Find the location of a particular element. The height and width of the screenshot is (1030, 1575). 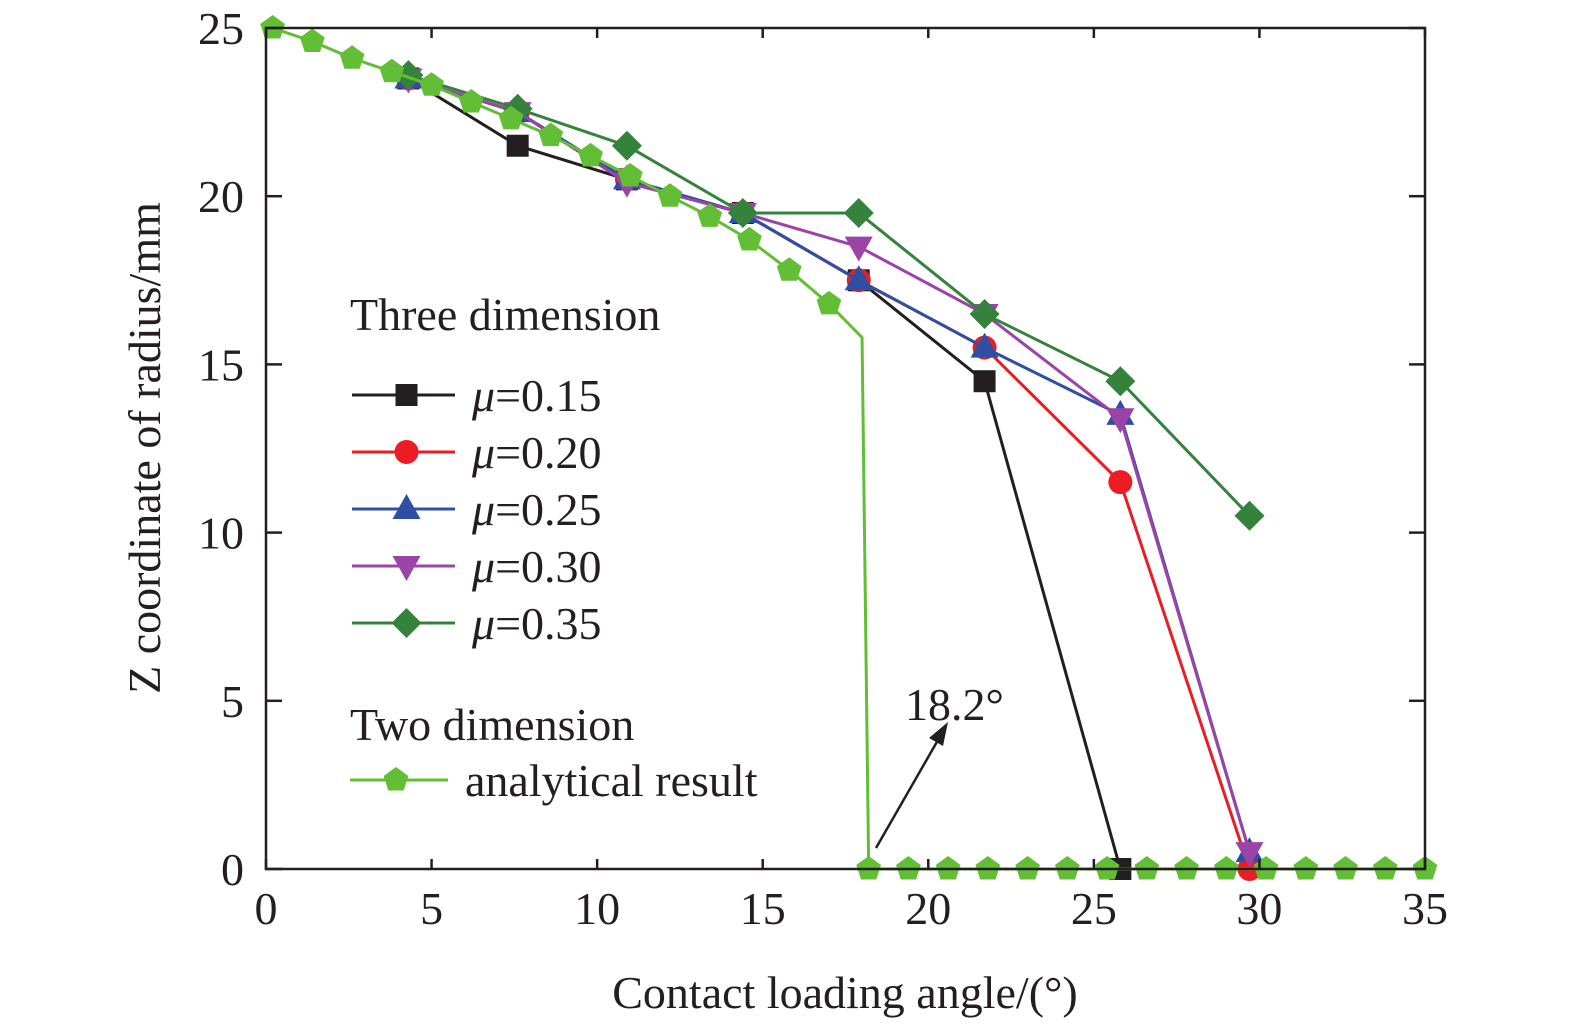

legend-item: μ=0.35 is located at coordinates (477, 623).